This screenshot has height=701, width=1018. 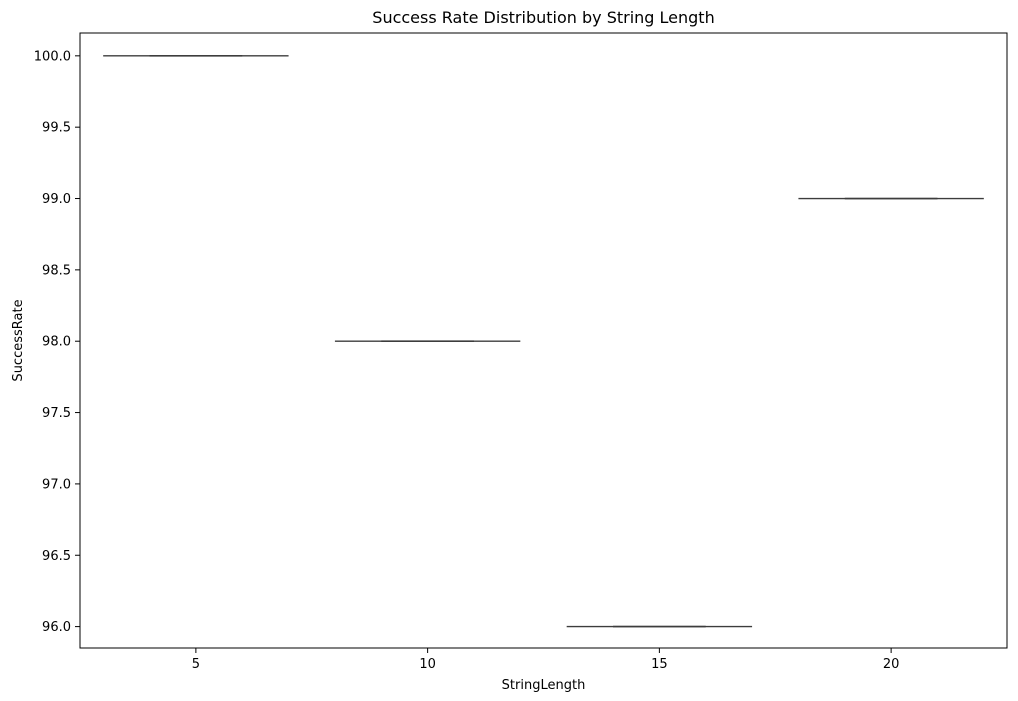 I want to click on y-axis-label: SuccessRate, so click(x=18, y=340).